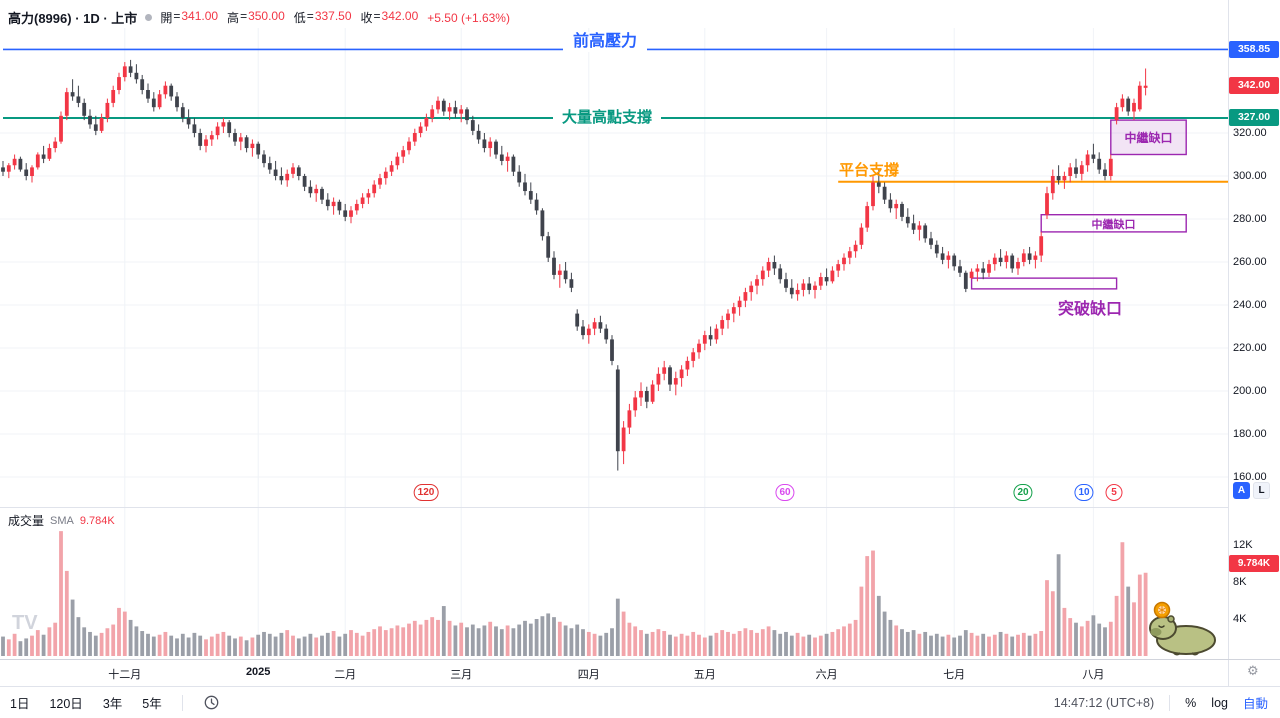 This screenshot has height=718, width=1280. What do you see at coordinates (20, 704) in the screenshot?
I see `range-1d: 1日` at bounding box center [20, 704].